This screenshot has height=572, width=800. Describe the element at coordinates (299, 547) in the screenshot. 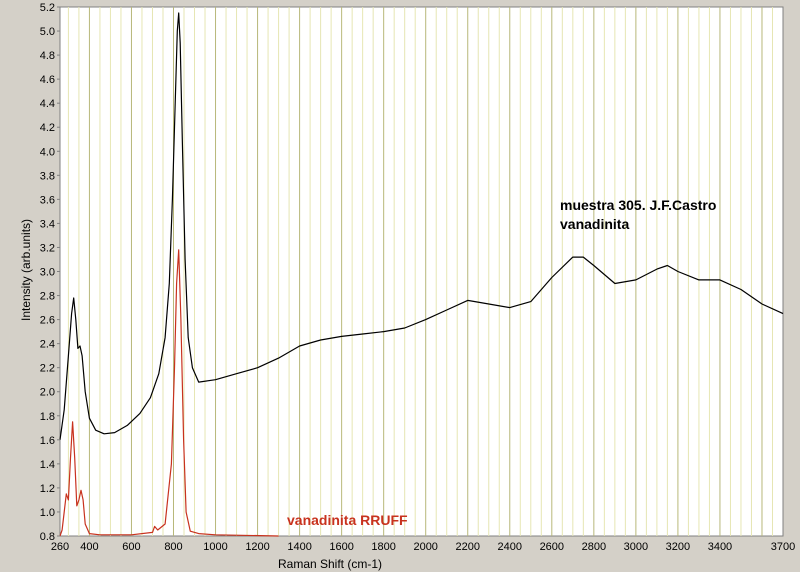

I see `x-tick-label: 1400` at that location.